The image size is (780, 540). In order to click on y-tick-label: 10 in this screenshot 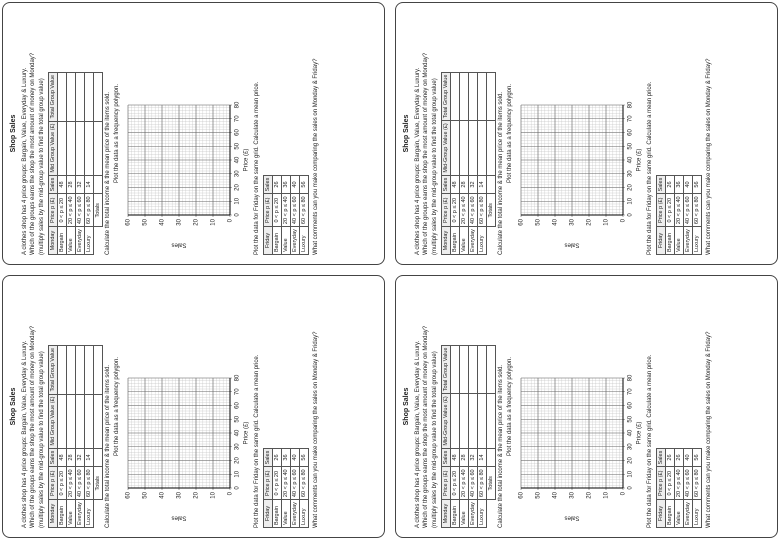, I will do `click(214, 494)`.